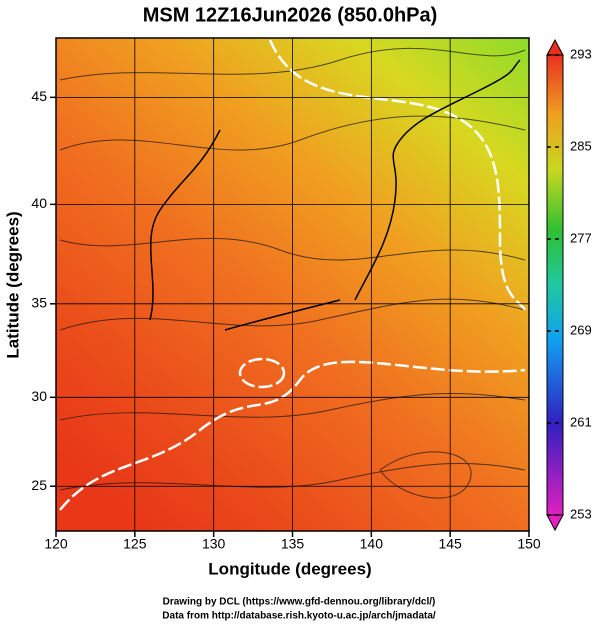 This screenshot has height=630, width=599. What do you see at coordinates (39, 302) in the screenshot?
I see `y-tick-label: 35` at bounding box center [39, 302].